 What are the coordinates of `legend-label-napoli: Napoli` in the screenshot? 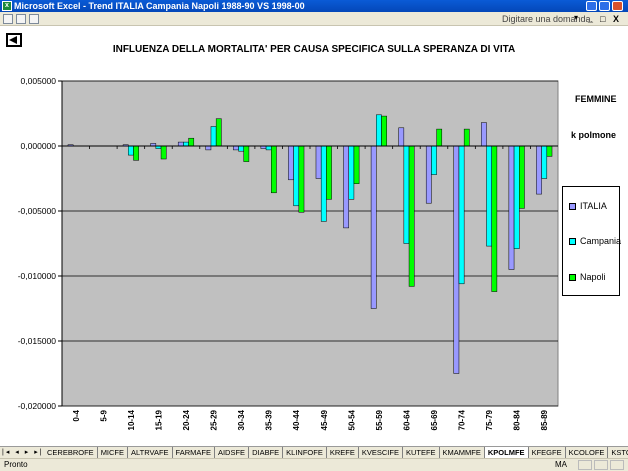 It's located at (593, 277).